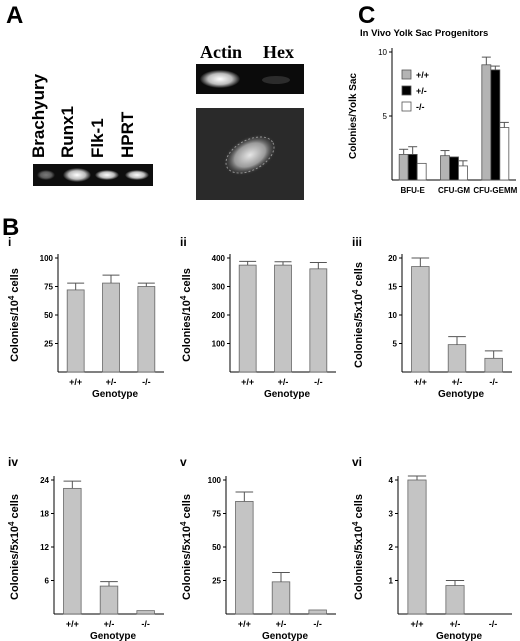  I want to click on gel-band-hprt, so click(137, 175).